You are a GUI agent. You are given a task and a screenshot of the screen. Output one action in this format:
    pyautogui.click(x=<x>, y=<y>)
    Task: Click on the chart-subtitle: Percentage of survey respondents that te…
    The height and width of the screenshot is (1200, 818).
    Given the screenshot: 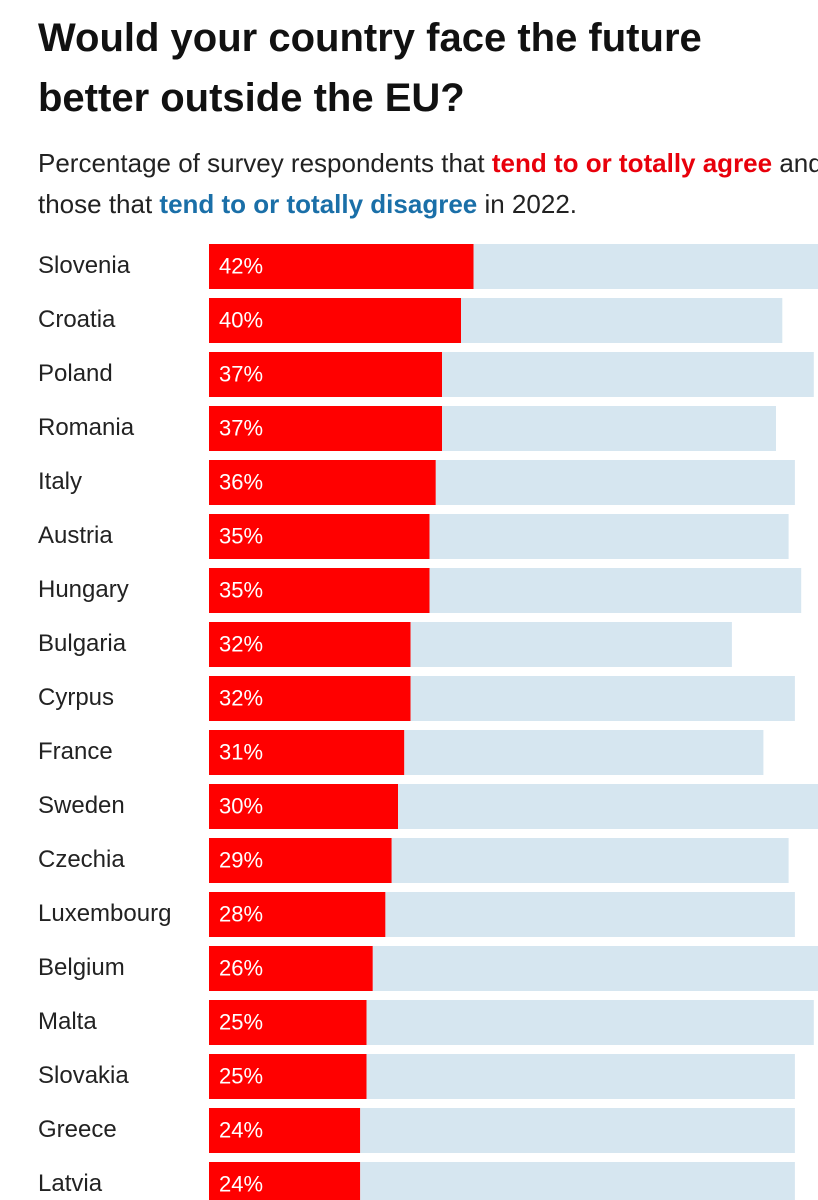 What is the action you would take?
    pyautogui.click(x=428, y=184)
    